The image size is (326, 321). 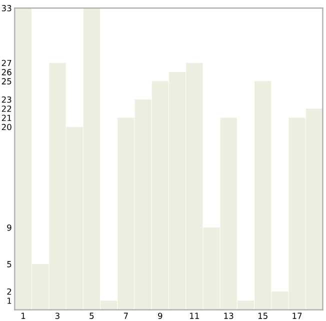 I want to click on y-tick-label: 1, so click(x=10, y=301).